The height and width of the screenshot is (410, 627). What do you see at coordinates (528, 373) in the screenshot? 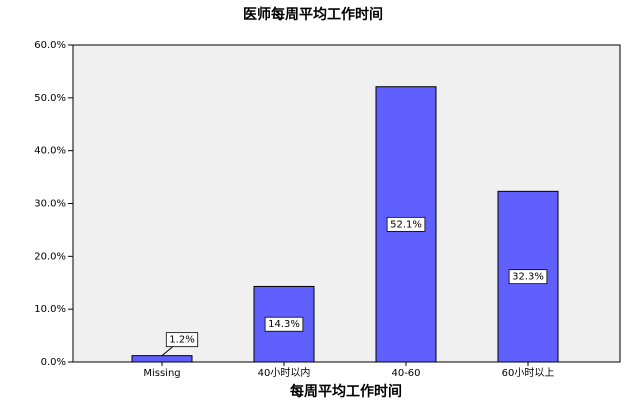
I see `x-tick-label: 60小时以上` at bounding box center [528, 373].